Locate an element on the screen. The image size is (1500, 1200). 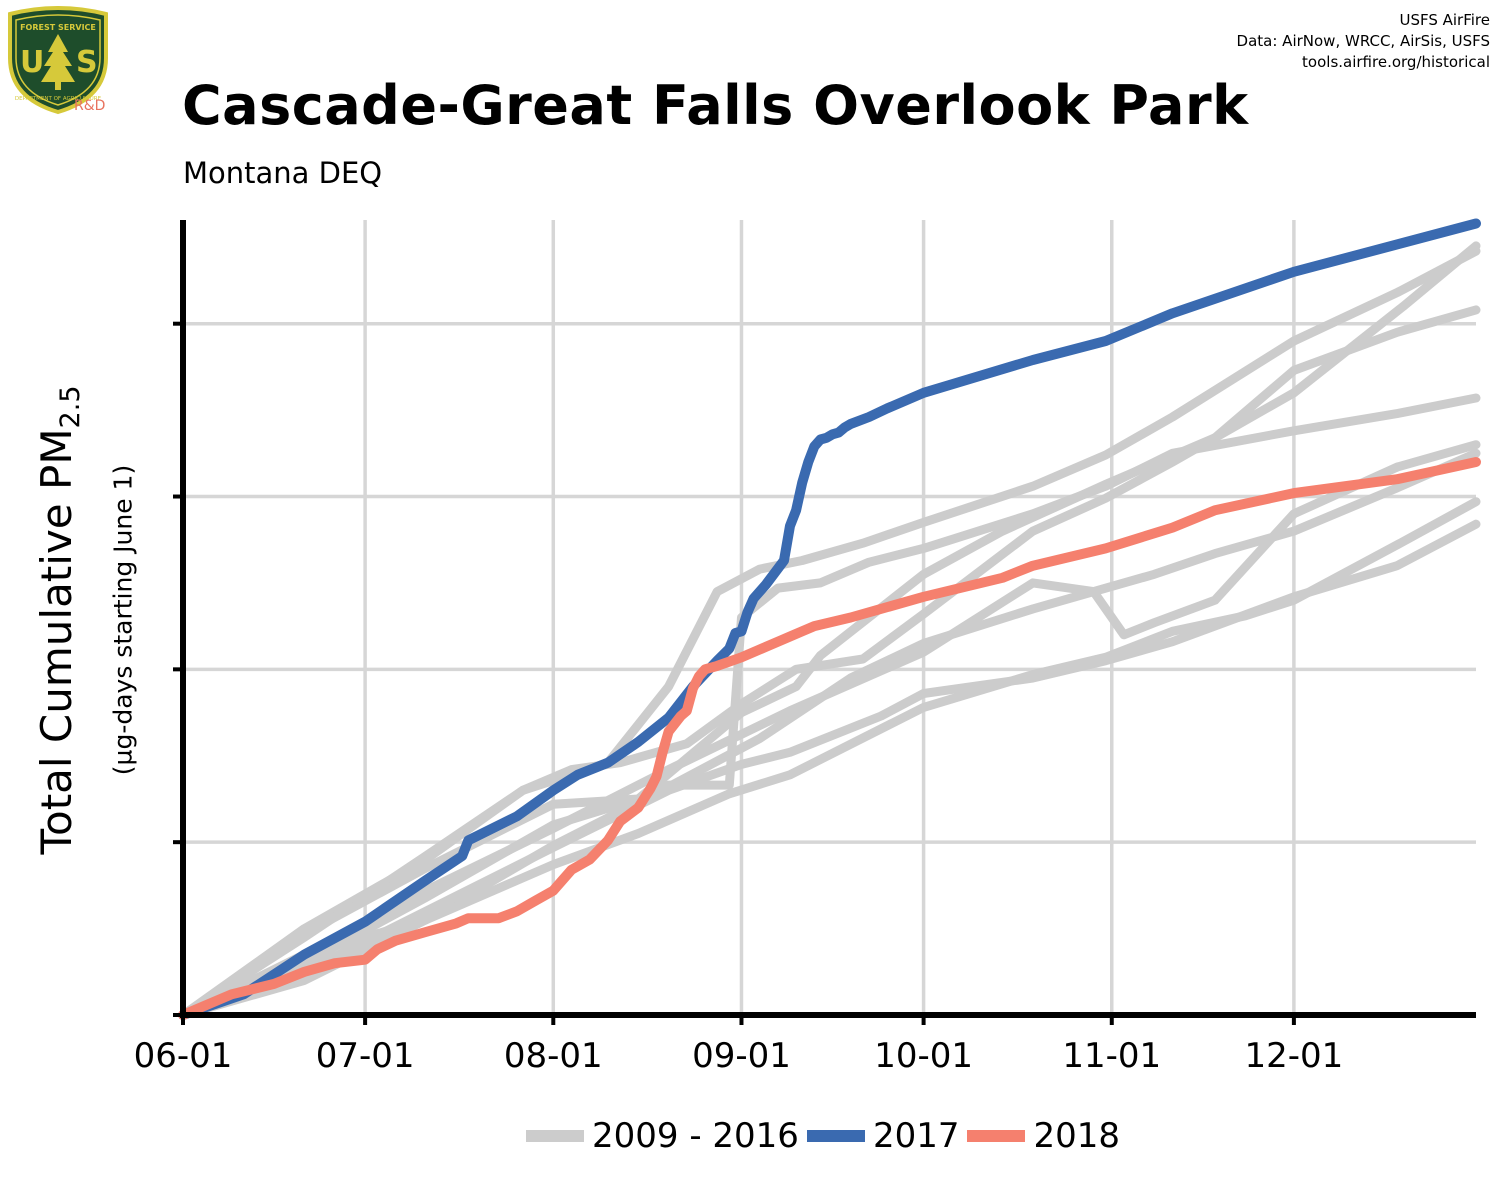
logo-rd-badge: R&D is located at coordinates (90, 106).